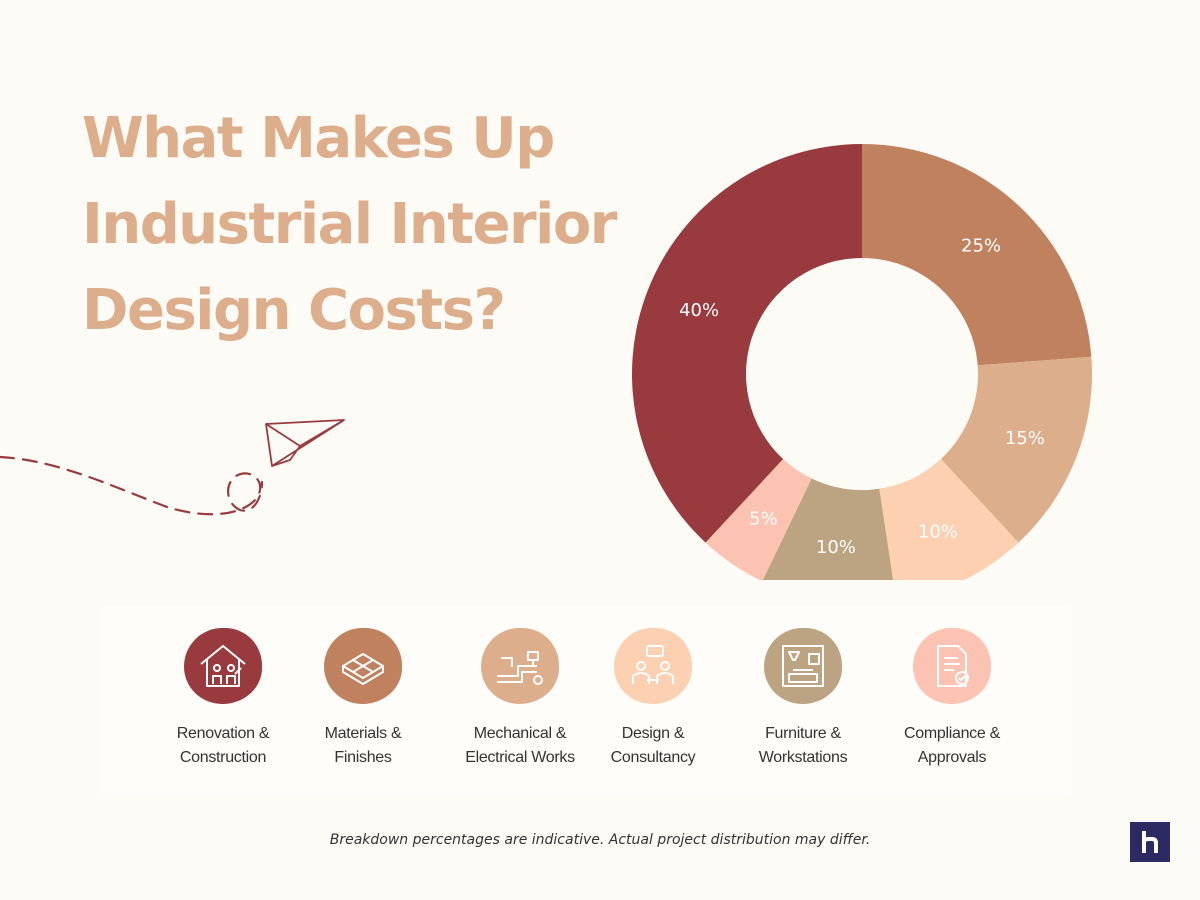 This screenshot has width=1200, height=900. Describe the element at coordinates (172, 467) in the screenshot. I see `paper-plane-icon` at that location.